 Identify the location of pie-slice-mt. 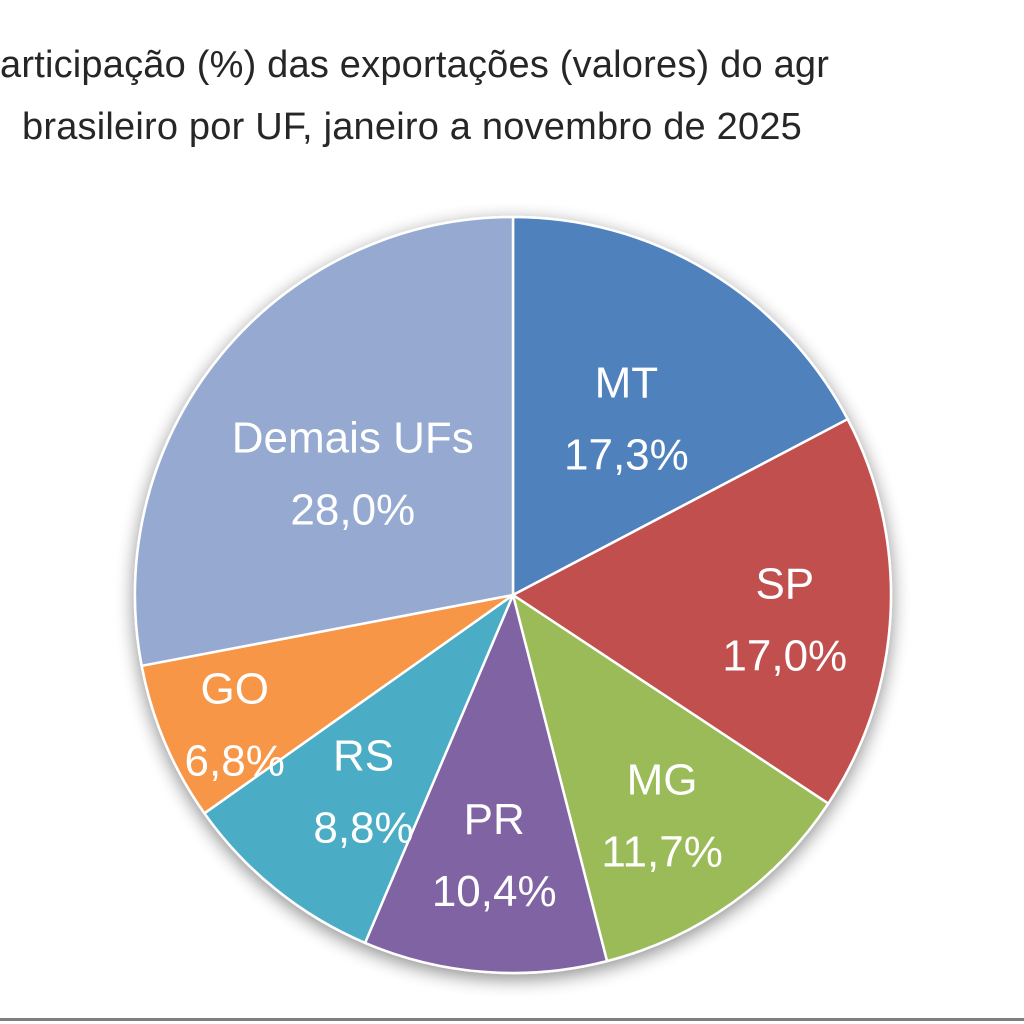
(680, 406).